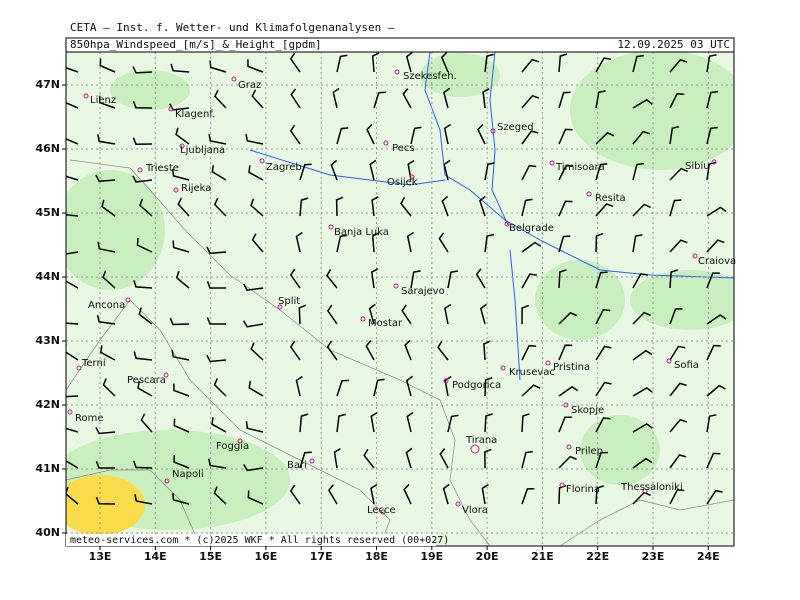 The image size is (800, 600). I want to click on city-label: Timisoara, so click(580, 167).